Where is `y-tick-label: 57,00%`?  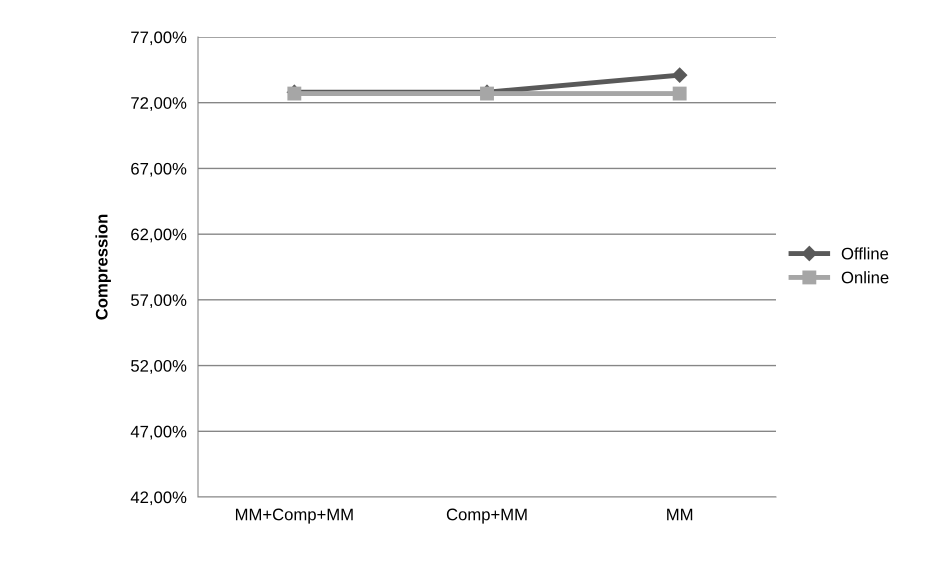 y-tick-label: 57,00% is located at coordinates (158, 301).